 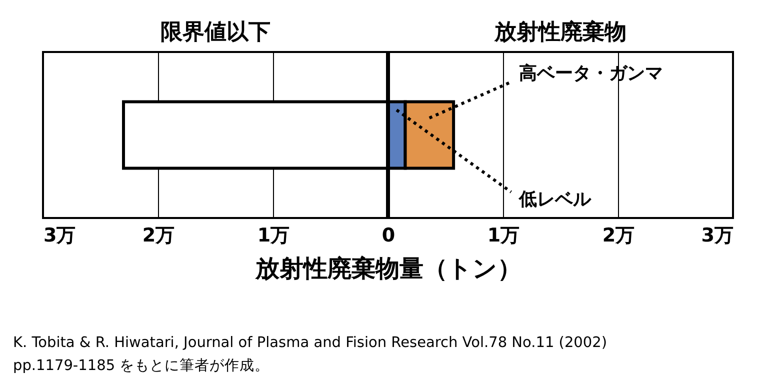 I want to click on text: 放射性廃棄物, so click(x=560, y=32).